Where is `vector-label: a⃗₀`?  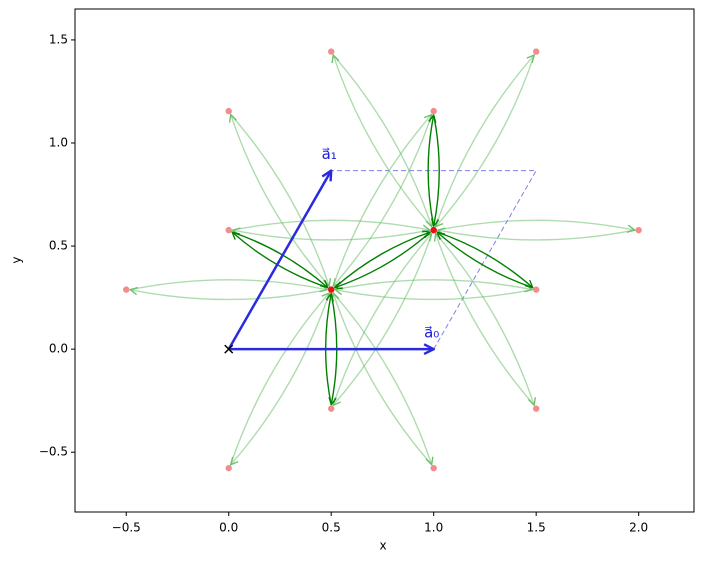 vector-label: a⃗₀ is located at coordinates (431, 333).